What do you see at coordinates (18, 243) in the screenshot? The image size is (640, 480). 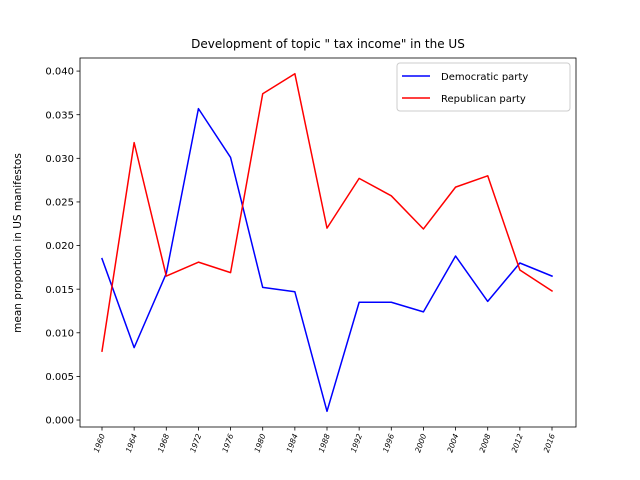 I see `y-axis-label: mean proportion in US manifestos` at bounding box center [18, 243].